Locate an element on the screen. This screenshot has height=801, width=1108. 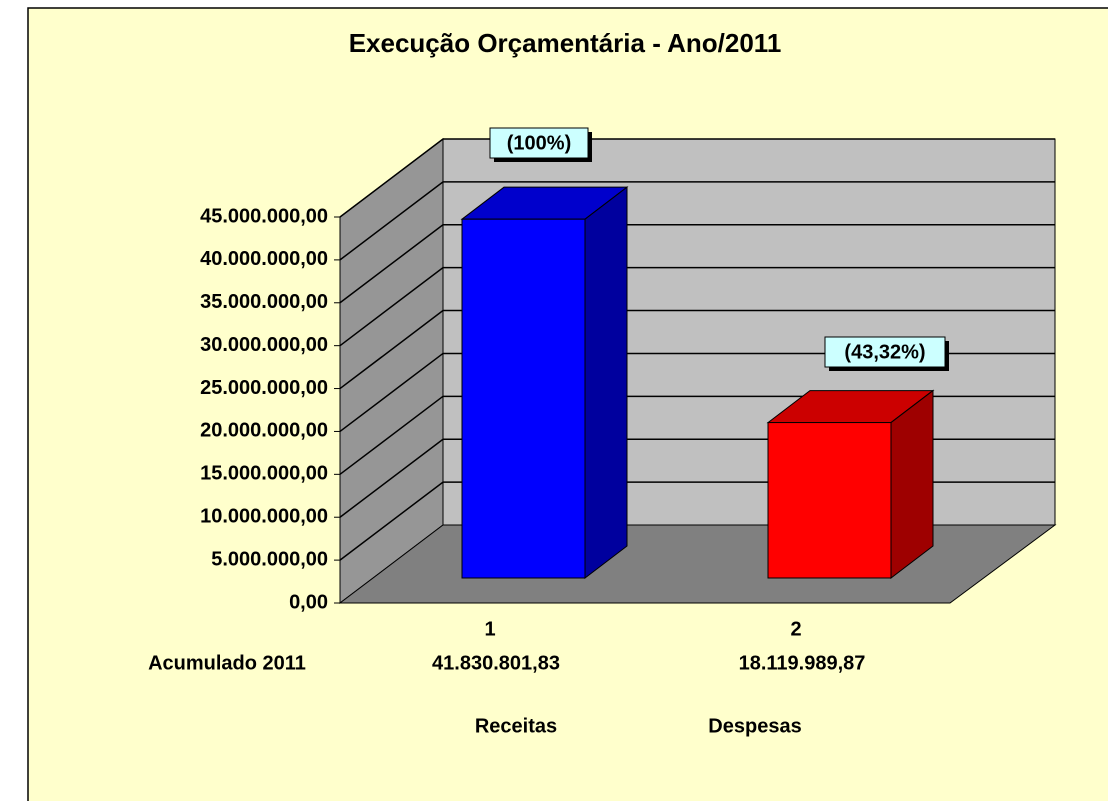
chart-title: Execução Orçamentária - Ano/2011 is located at coordinates (565, 43).